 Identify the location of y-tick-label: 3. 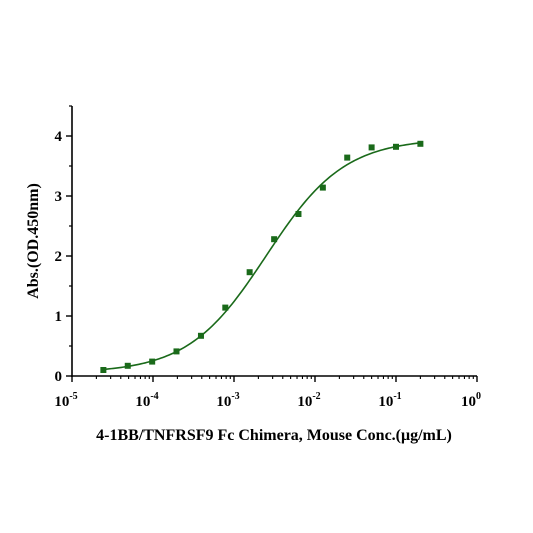
(59, 197).